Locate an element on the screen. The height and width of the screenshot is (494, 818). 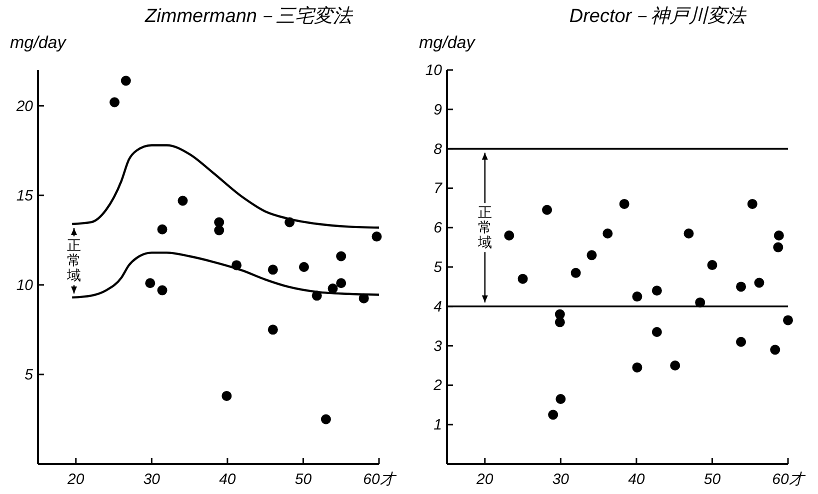
y-tick-label: 4 is located at coordinates (438, 307).